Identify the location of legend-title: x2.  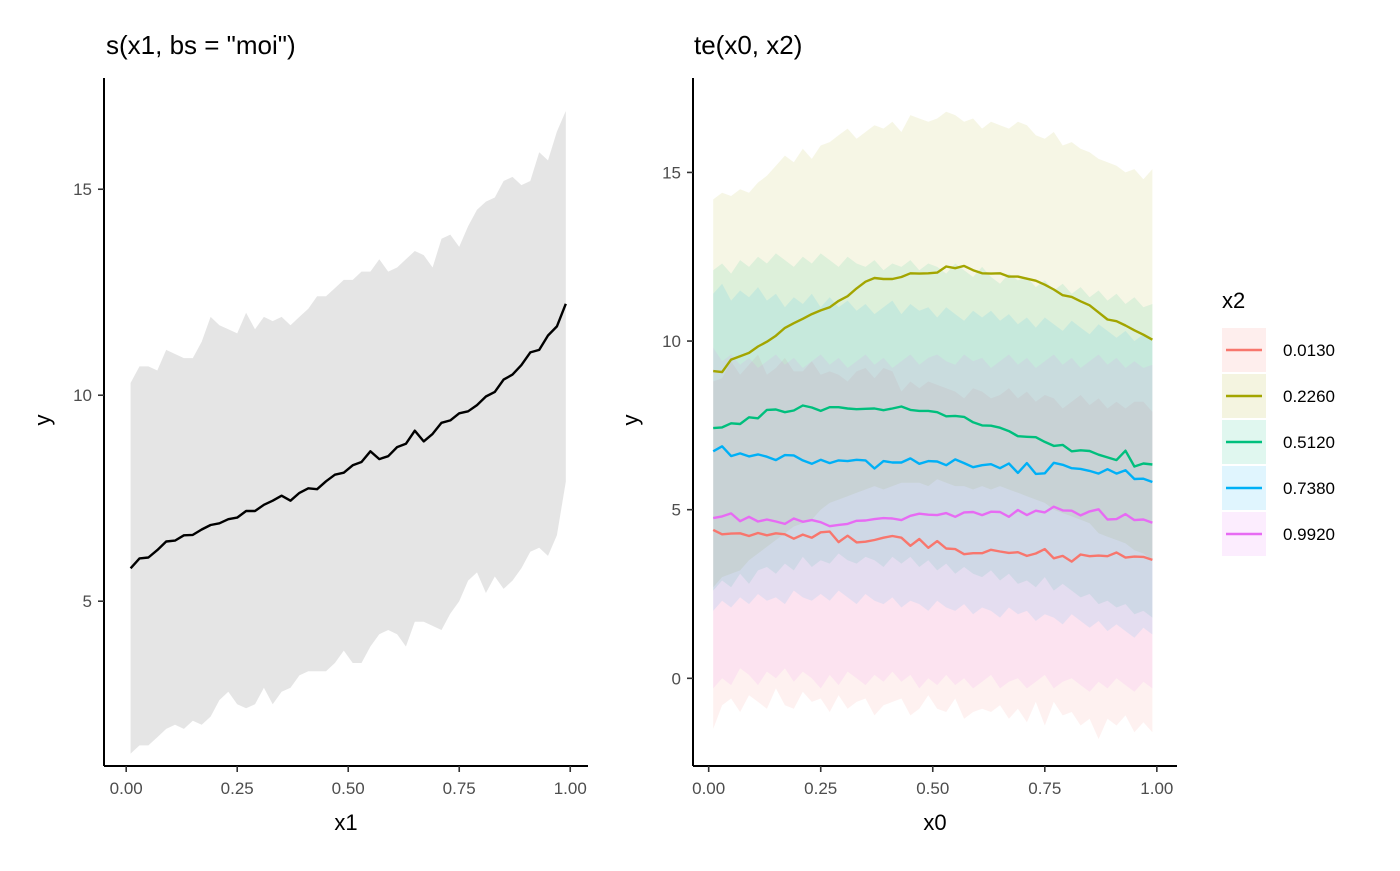
(1233, 300).